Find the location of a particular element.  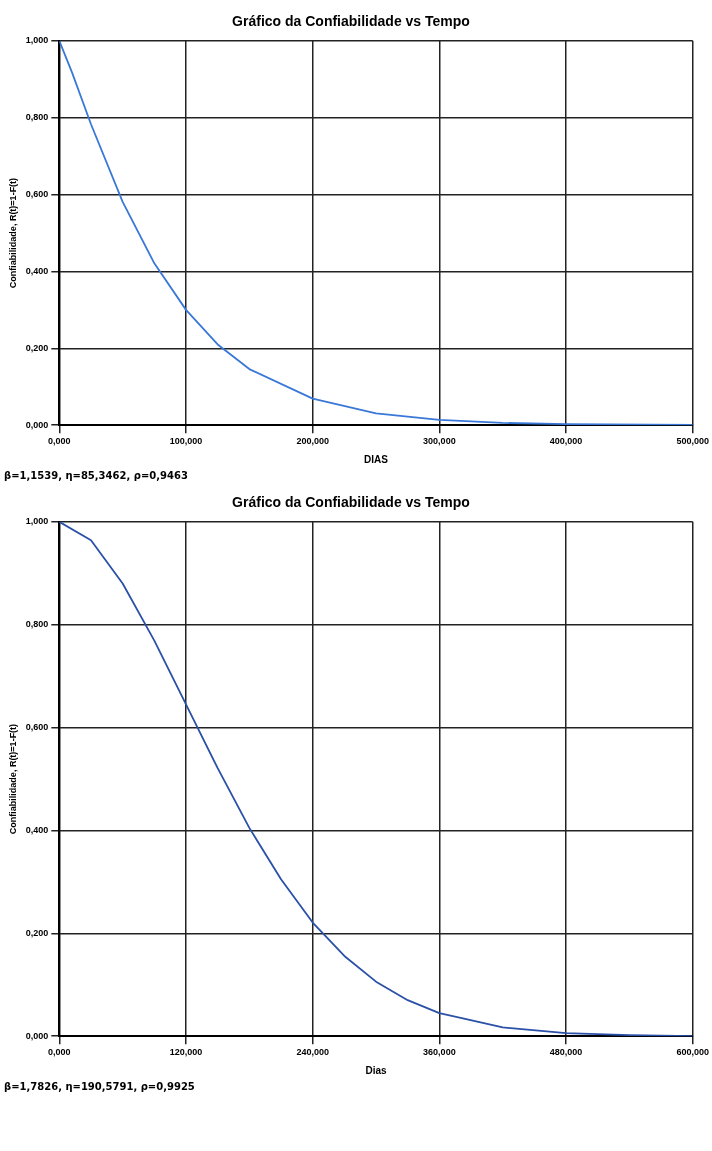

x-tick-label: 600,000 is located at coordinates (693, 1052).